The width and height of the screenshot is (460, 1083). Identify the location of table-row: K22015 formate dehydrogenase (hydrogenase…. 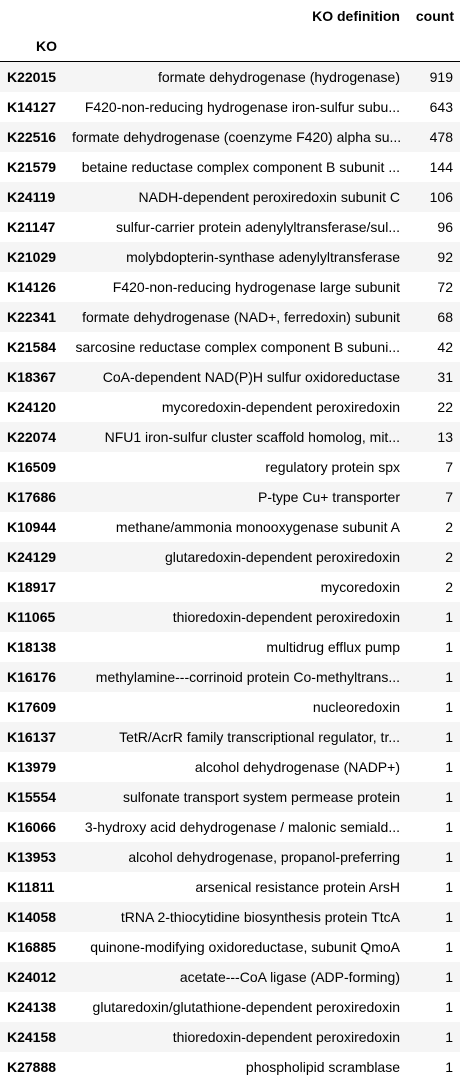
(230, 76).